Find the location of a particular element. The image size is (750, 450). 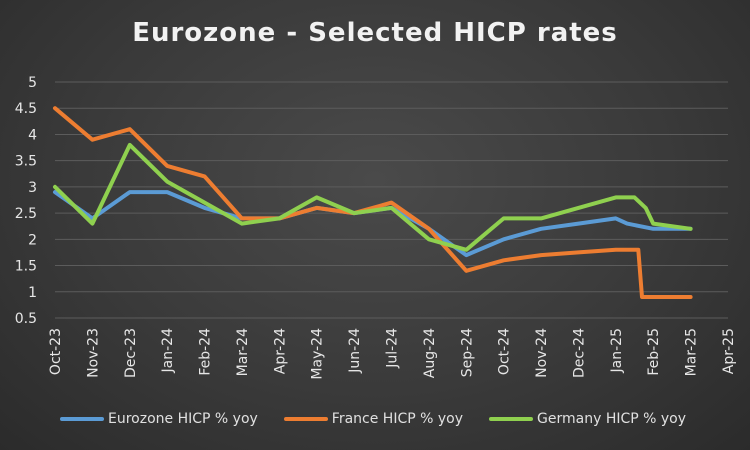

x-tick-label: Mar-25 is located at coordinates (692, 352).